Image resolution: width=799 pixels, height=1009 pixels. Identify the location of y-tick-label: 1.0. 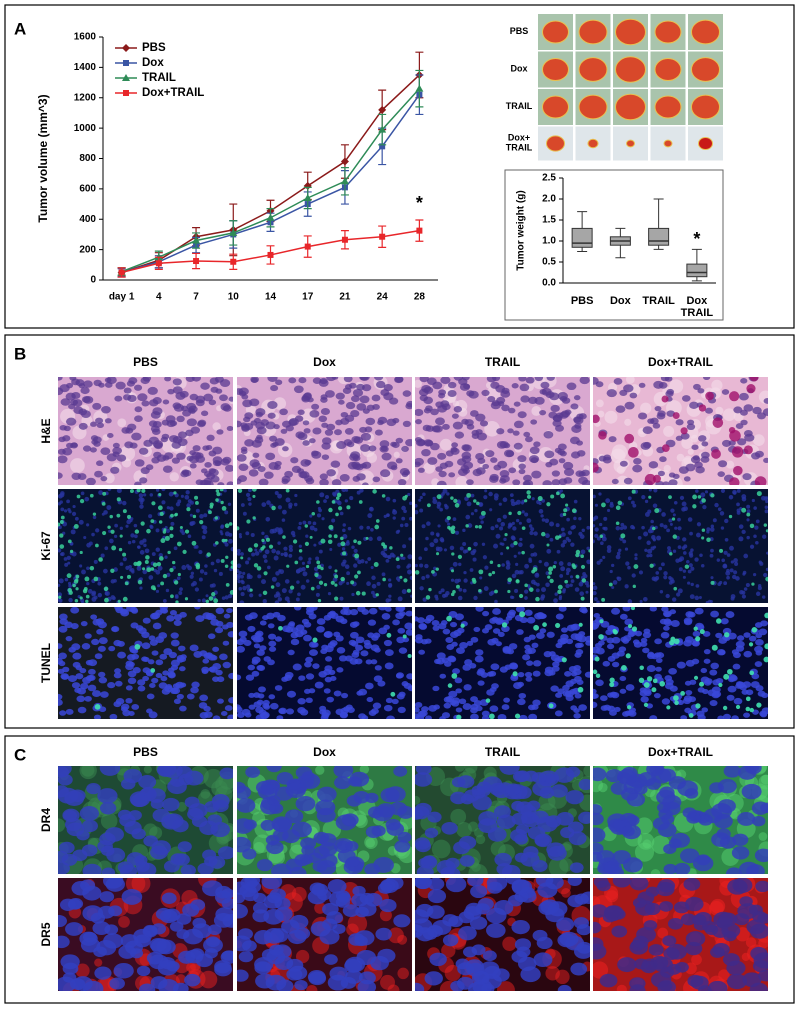
(549, 241).